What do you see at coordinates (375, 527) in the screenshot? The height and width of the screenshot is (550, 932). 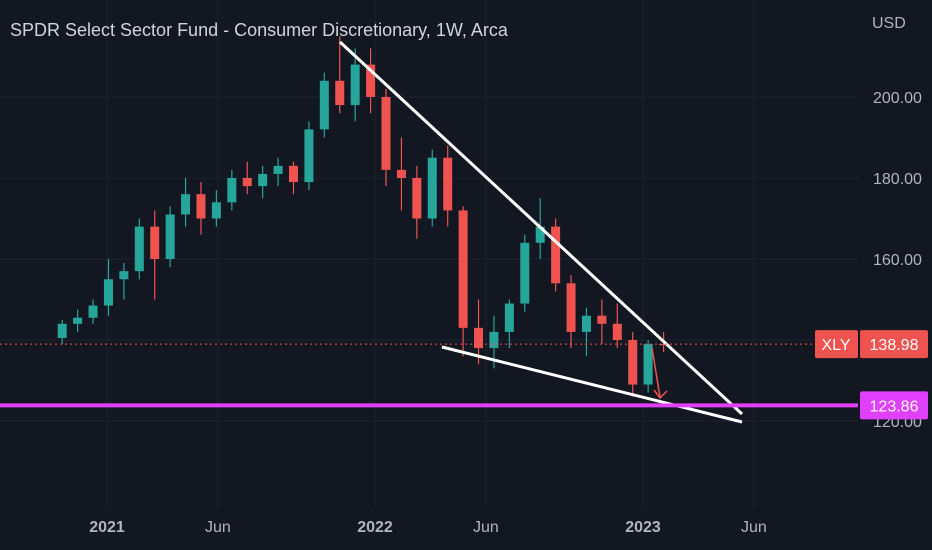 I see `time-tick-label: 2022` at bounding box center [375, 527].